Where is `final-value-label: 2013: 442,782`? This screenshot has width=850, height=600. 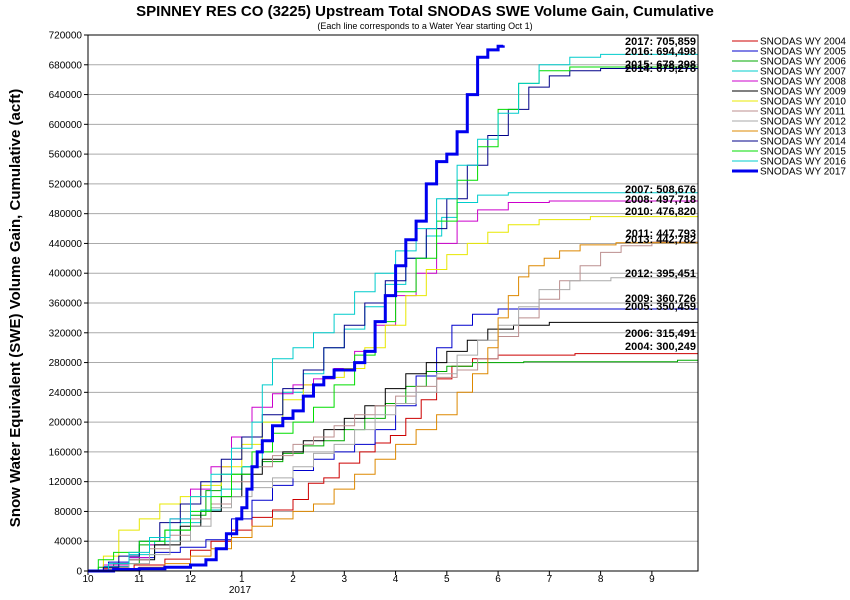
final-value-label: 2013: 442,782 is located at coordinates (660, 240).